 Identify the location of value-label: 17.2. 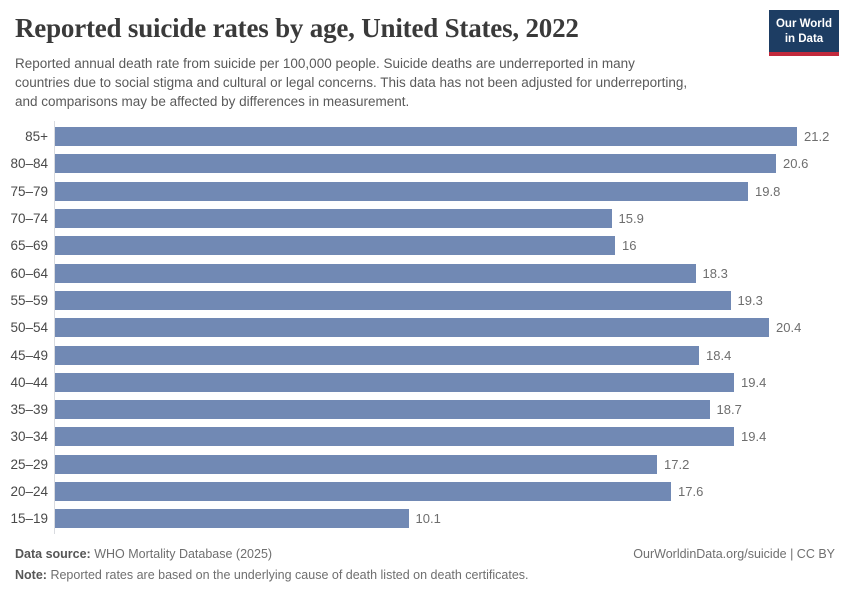
(677, 464).